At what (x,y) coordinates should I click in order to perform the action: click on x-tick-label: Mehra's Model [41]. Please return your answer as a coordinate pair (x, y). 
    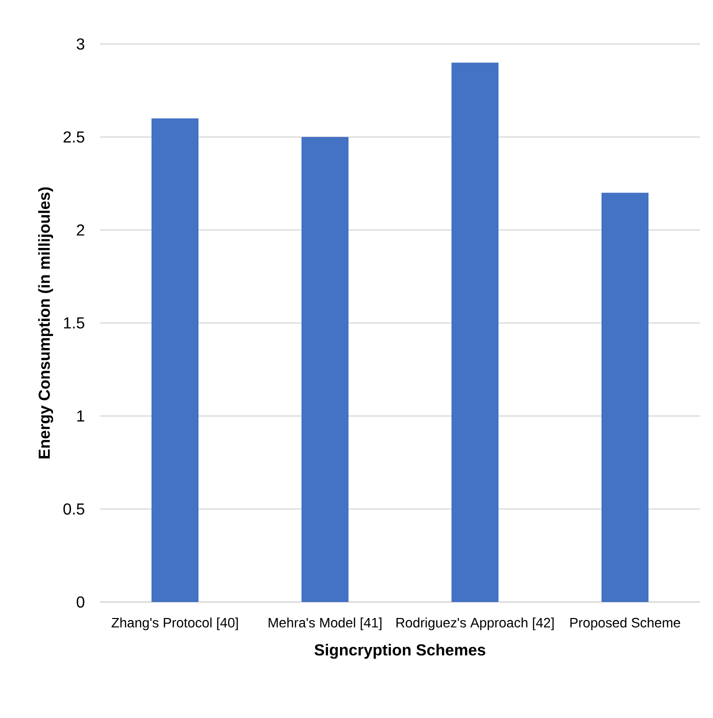
    Looking at the image, I should click on (325, 624).